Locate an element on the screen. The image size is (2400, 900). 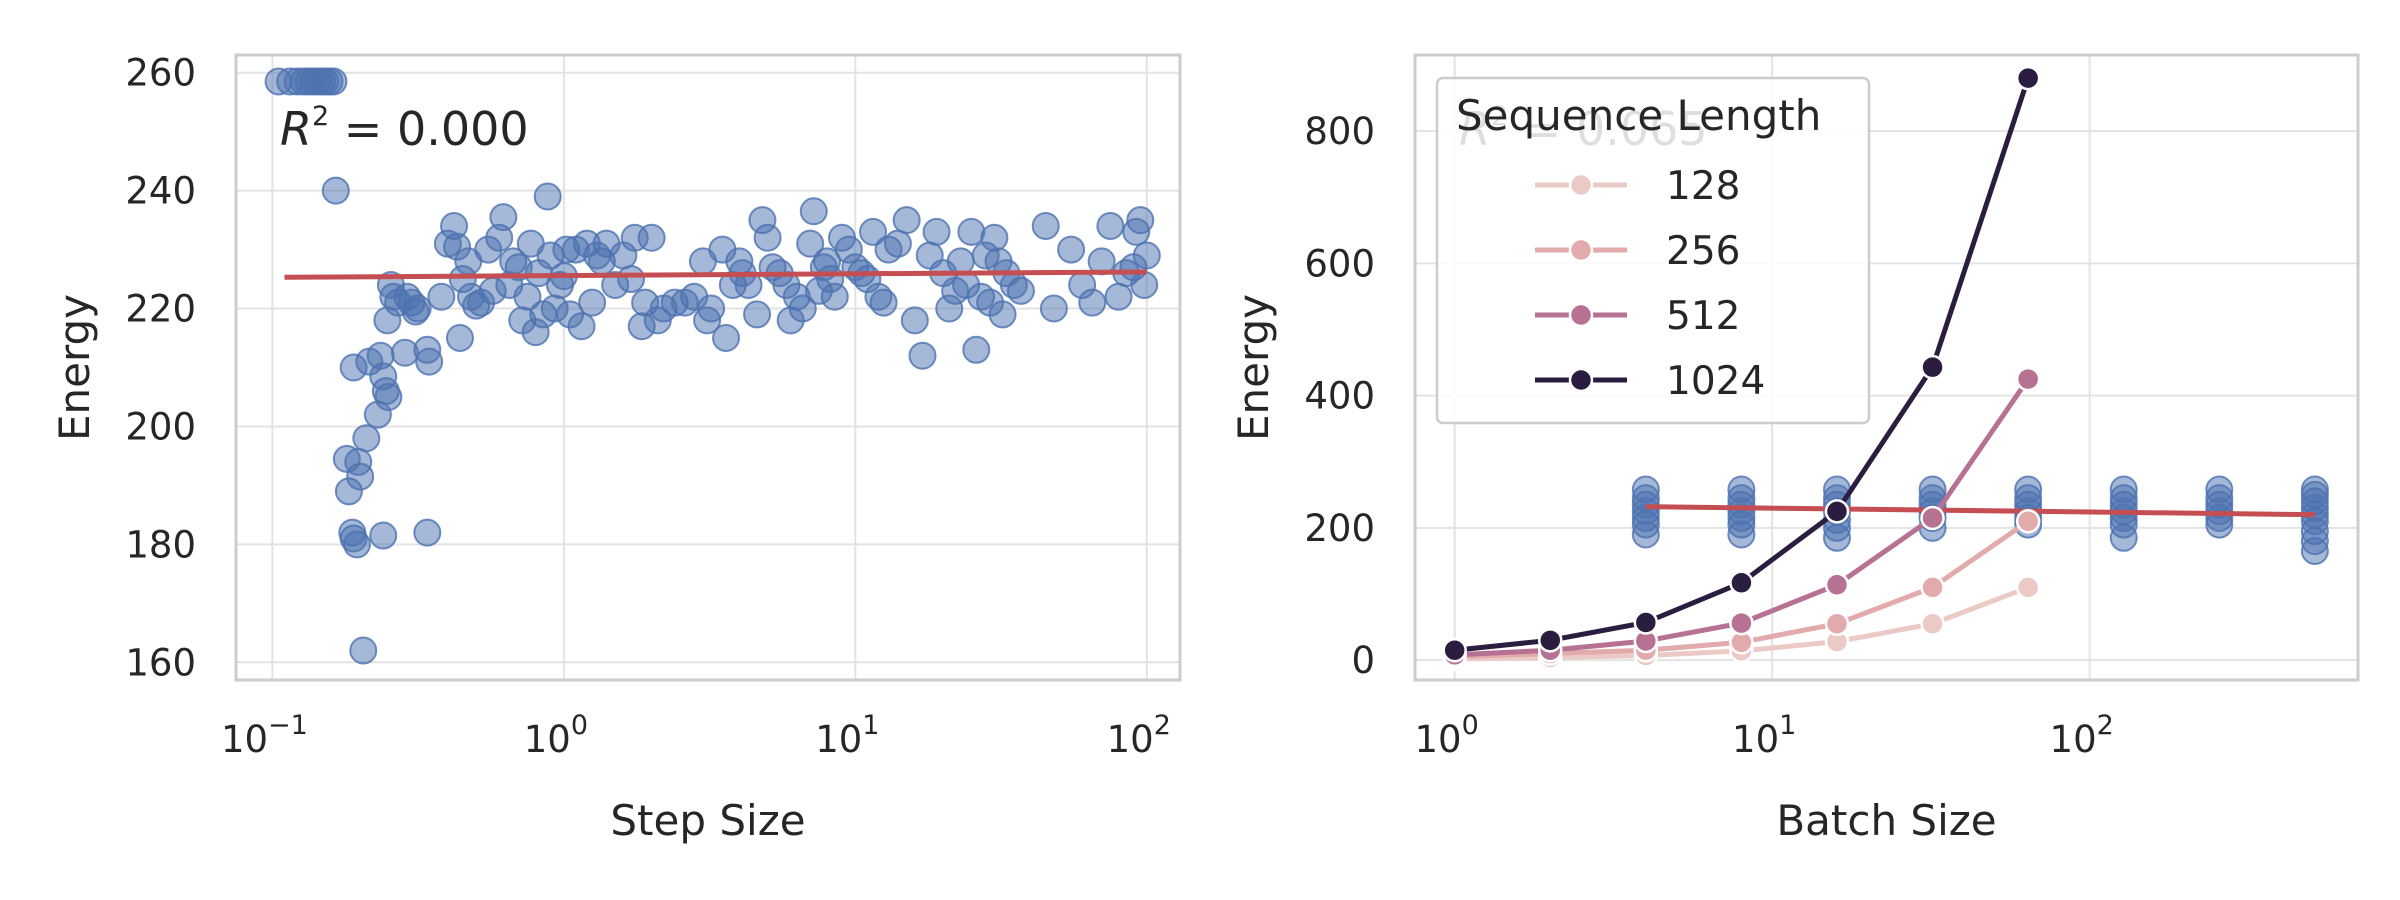
legend: Sequence Length 128 256 512 1024 is located at coordinates (1653, 250).